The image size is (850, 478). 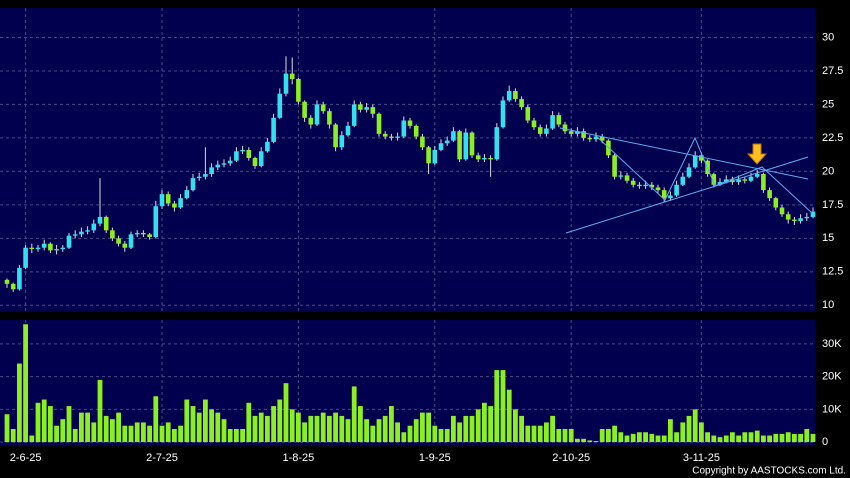 What do you see at coordinates (828, 238) in the screenshot?
I see `y-tick-label: 15` at bounding box center [828, 238].